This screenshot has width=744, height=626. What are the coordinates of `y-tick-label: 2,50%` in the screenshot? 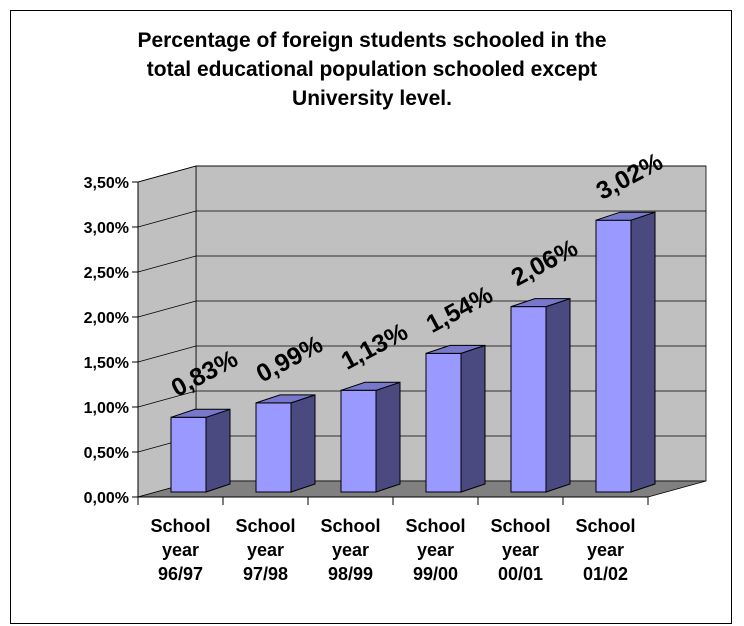 It's located at (106, 273).